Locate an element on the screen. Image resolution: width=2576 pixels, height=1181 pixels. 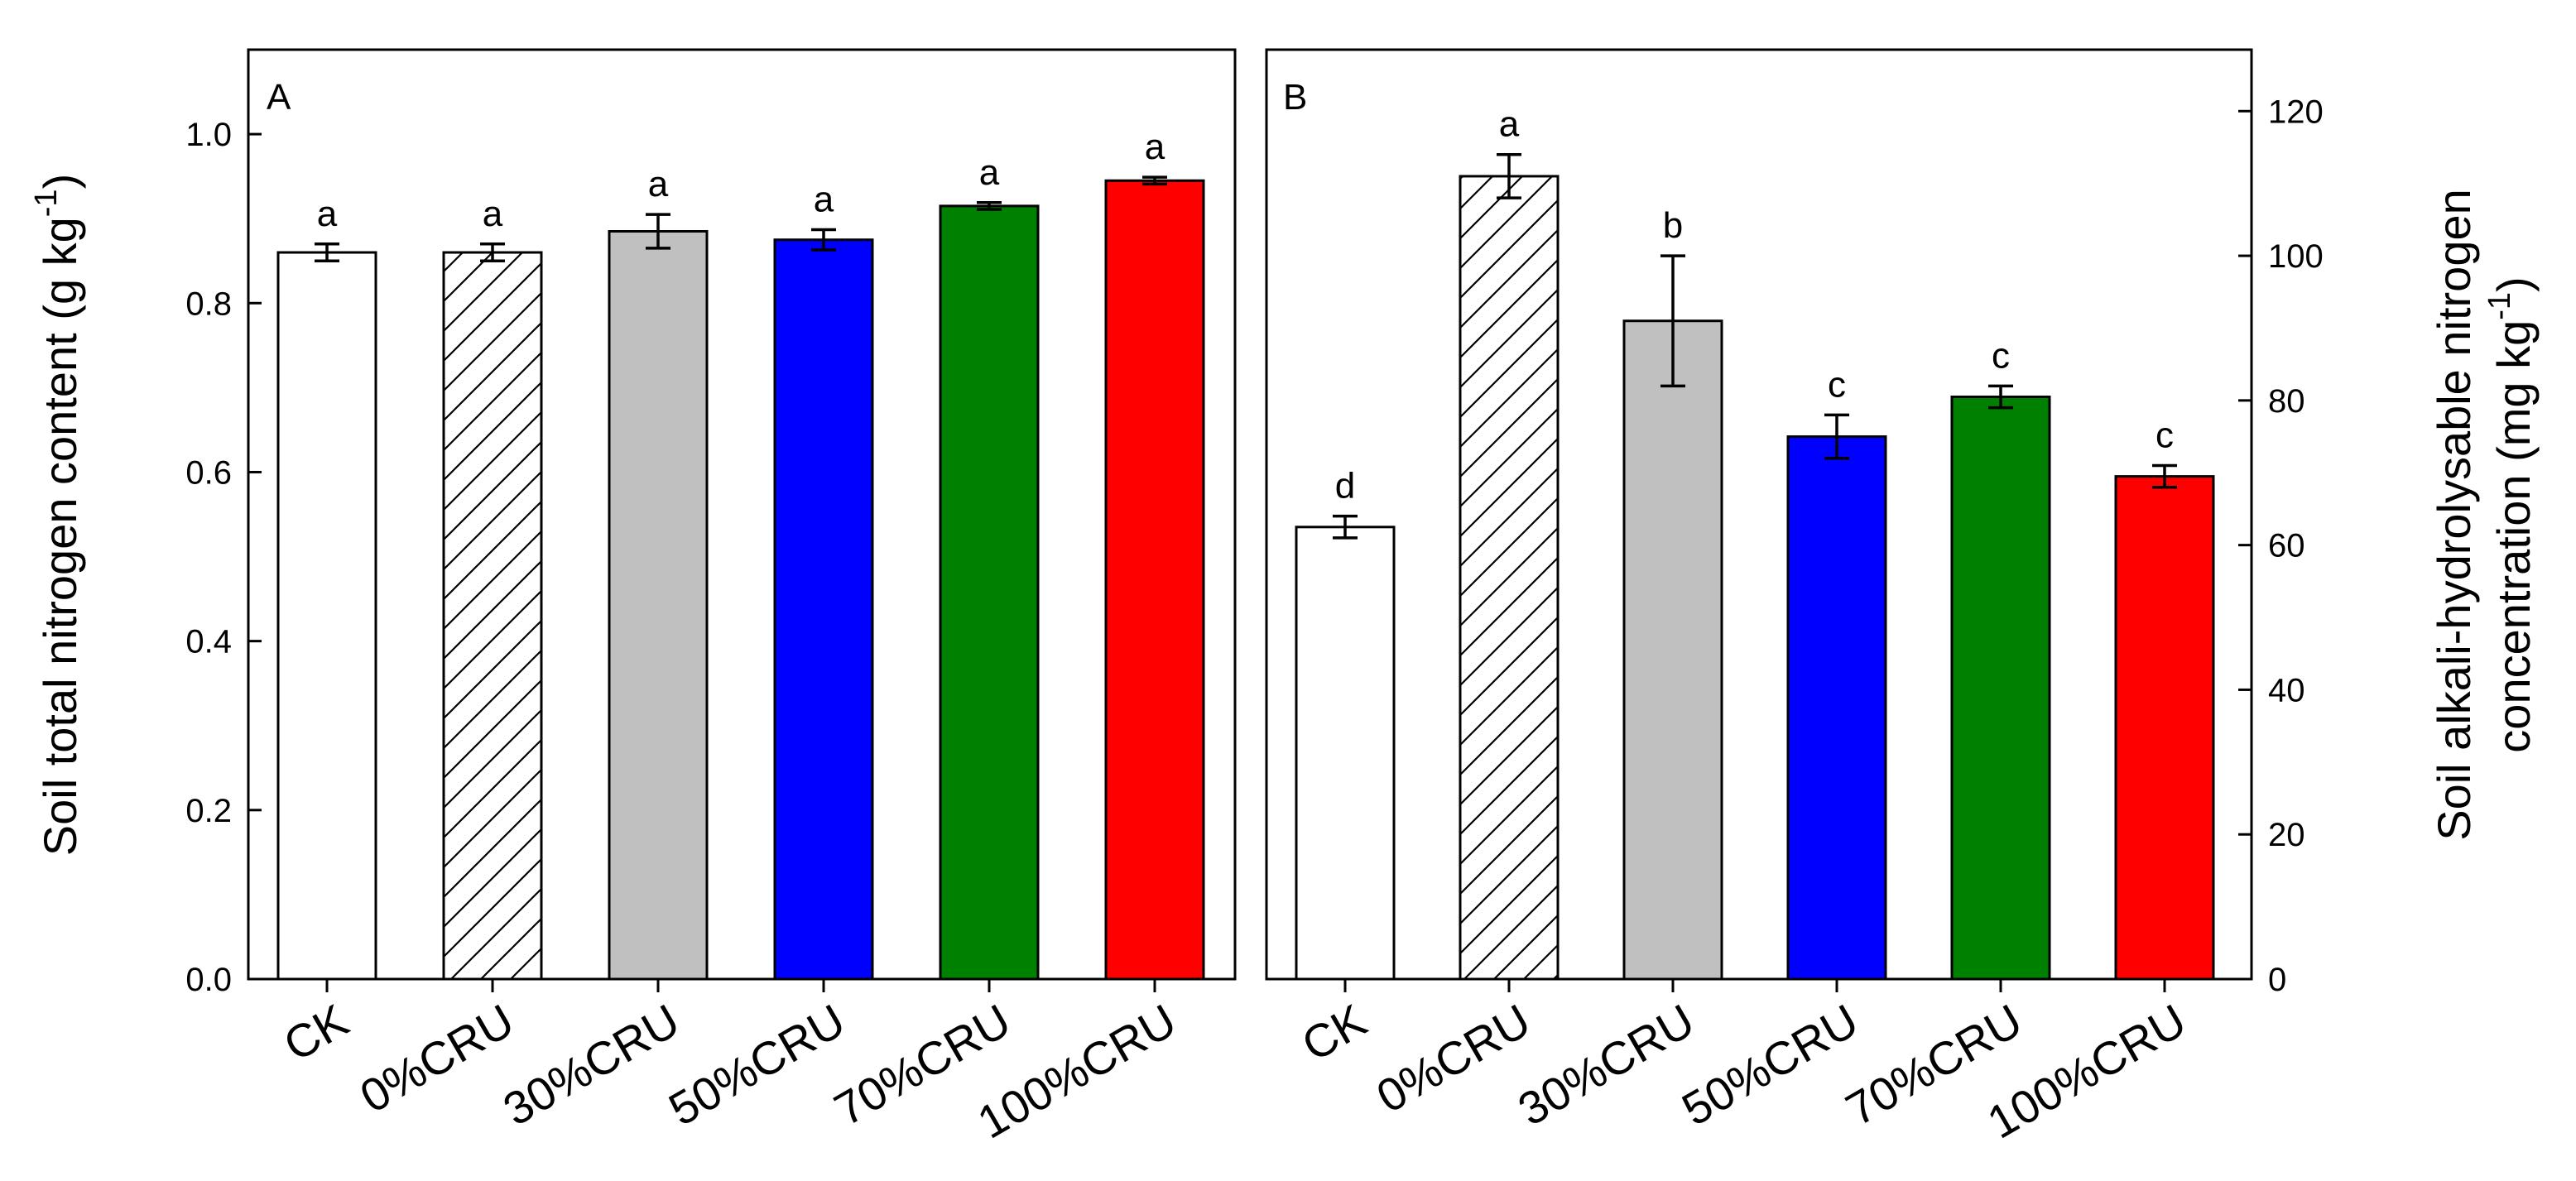
panel-a-y-tick-label: 0.4 is located at coordinates (208, 642).